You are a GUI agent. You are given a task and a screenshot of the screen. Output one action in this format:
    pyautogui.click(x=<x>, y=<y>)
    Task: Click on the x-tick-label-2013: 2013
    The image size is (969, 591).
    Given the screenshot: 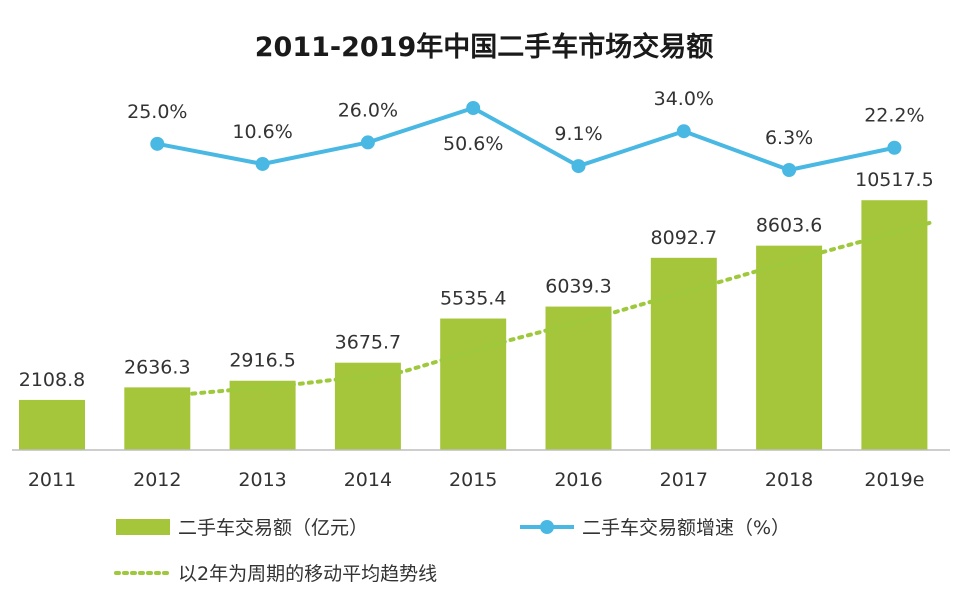 What is the action you would take?
    pyautogui.click(x=262, y=480)
    